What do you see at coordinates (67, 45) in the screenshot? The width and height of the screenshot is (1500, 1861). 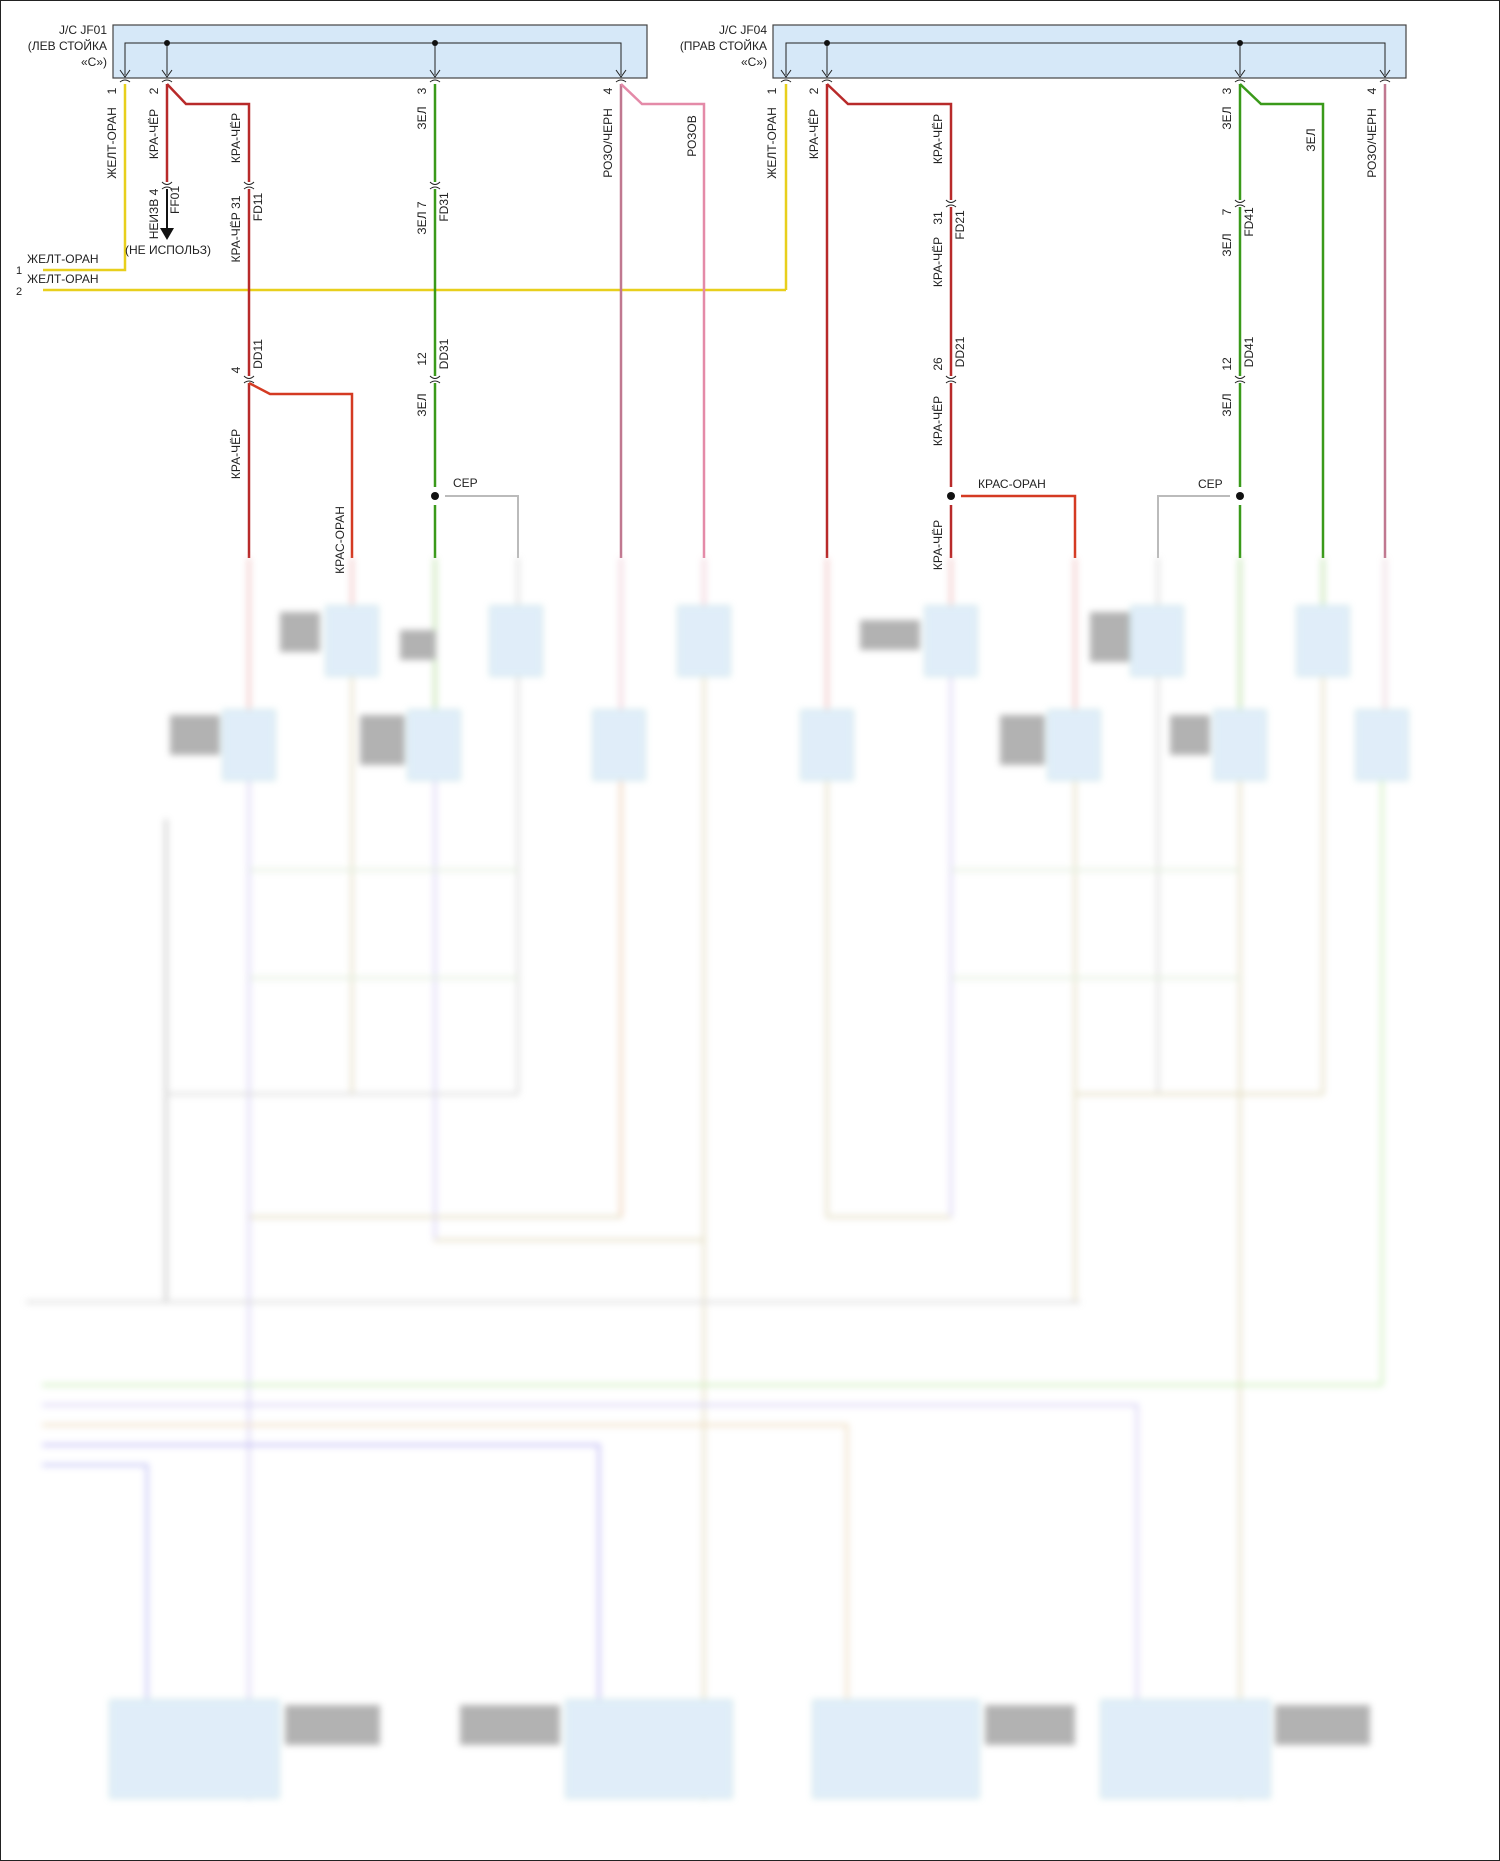 I see `jf01-location: (ЛЕВ СТОЙКА` at bounding box center [67, 45].